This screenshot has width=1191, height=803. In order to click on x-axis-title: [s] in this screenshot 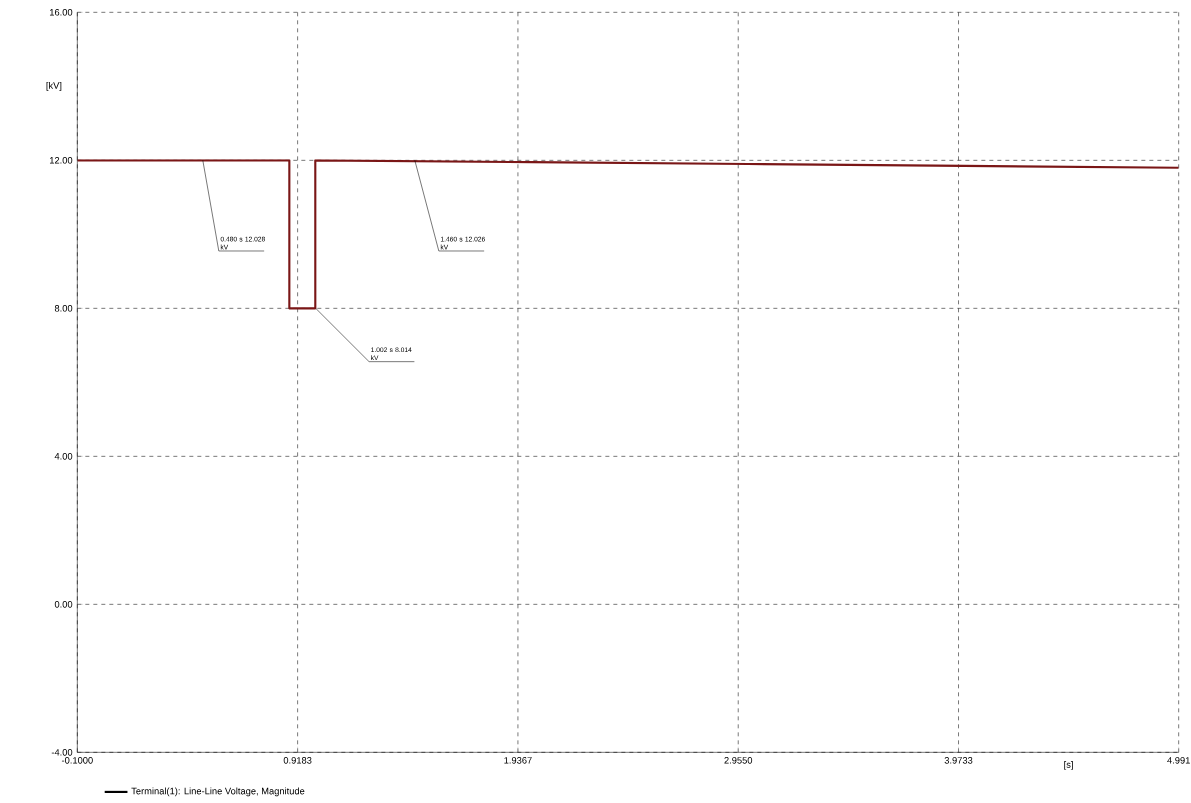, I will do `click(1068, 765)`.